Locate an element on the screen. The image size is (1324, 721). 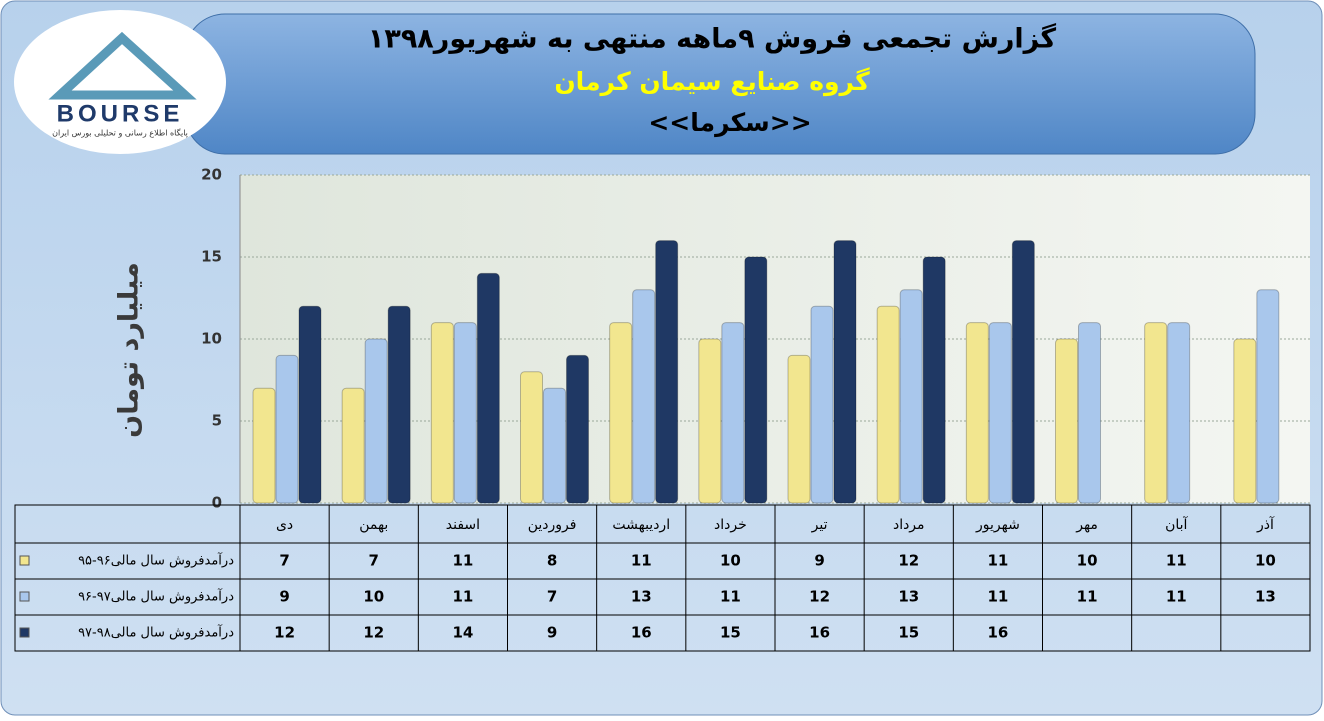
legend-label: درآمدفروش سال مالی۹۷-۹۶ is located at coordinates (156, 596).